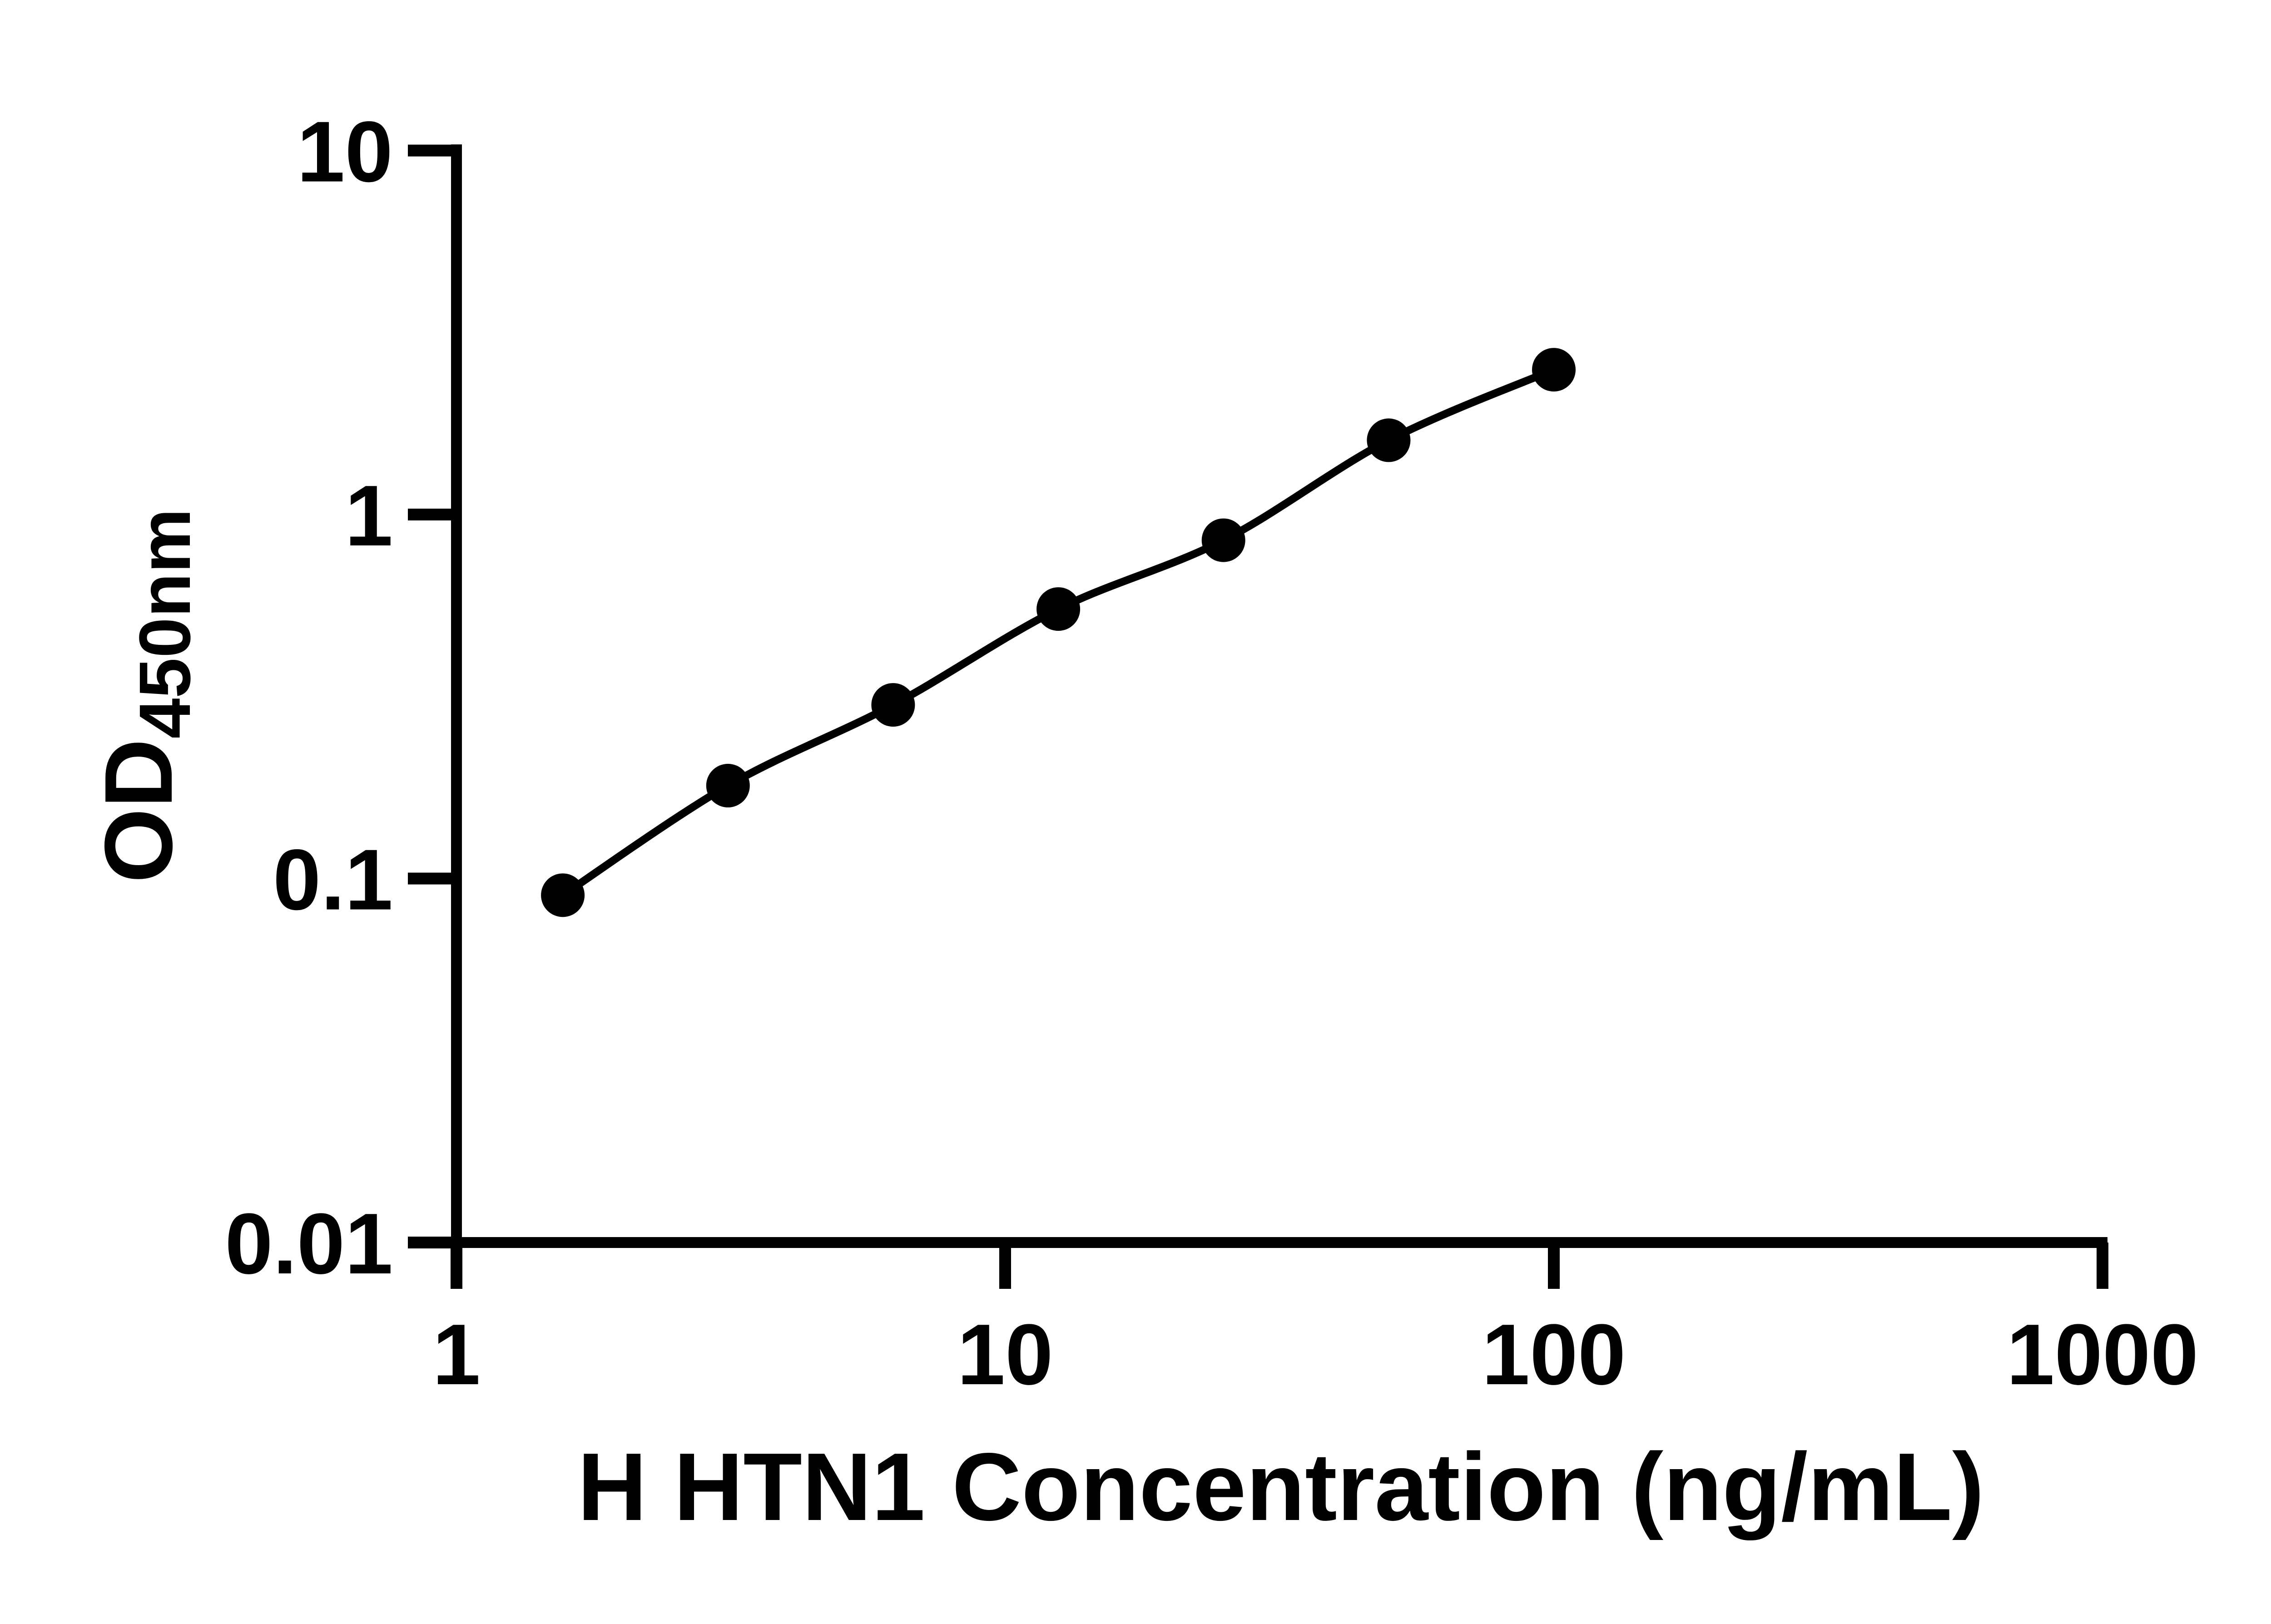 Image resolution: width=2271 pixels, height=1624 pixels. I want to click on x-axis-title: H HTN1 Concentration (ng/mL), so click(1280, 1486).